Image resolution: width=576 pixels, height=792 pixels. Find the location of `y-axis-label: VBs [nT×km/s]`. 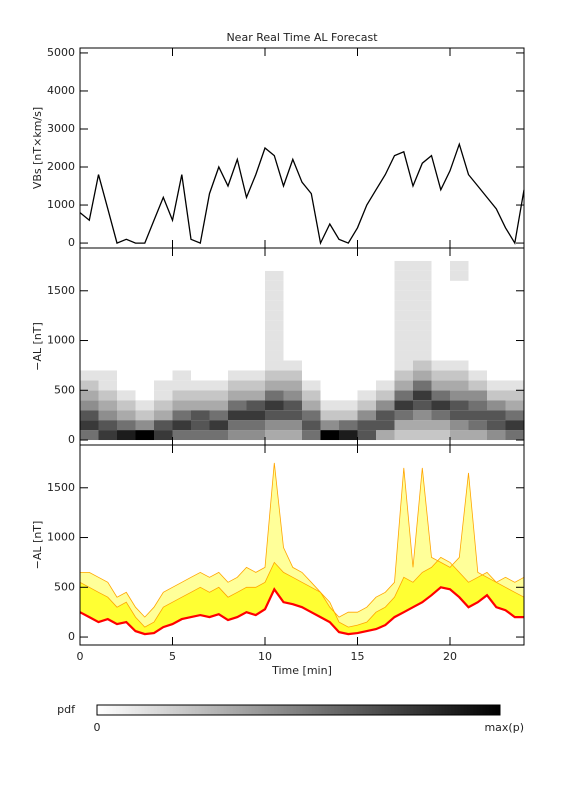

y-axis-label: VBs [nT×km/s] is located at coordinates (37, 148).